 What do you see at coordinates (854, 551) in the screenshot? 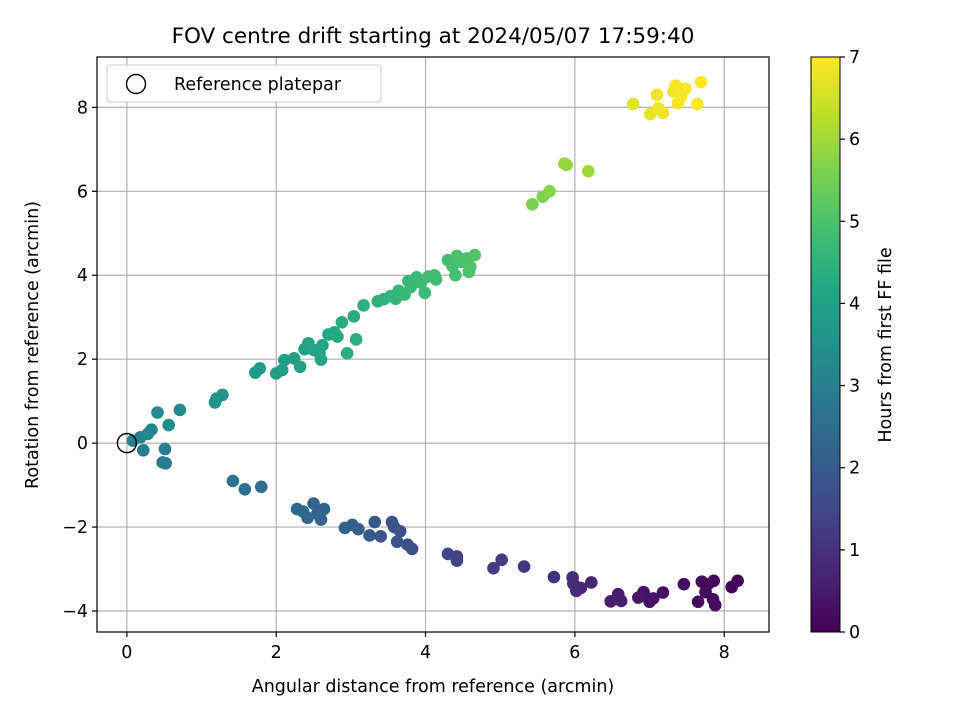
I see `colorbar-tick-label: 1` at bounding box center [854, 551].